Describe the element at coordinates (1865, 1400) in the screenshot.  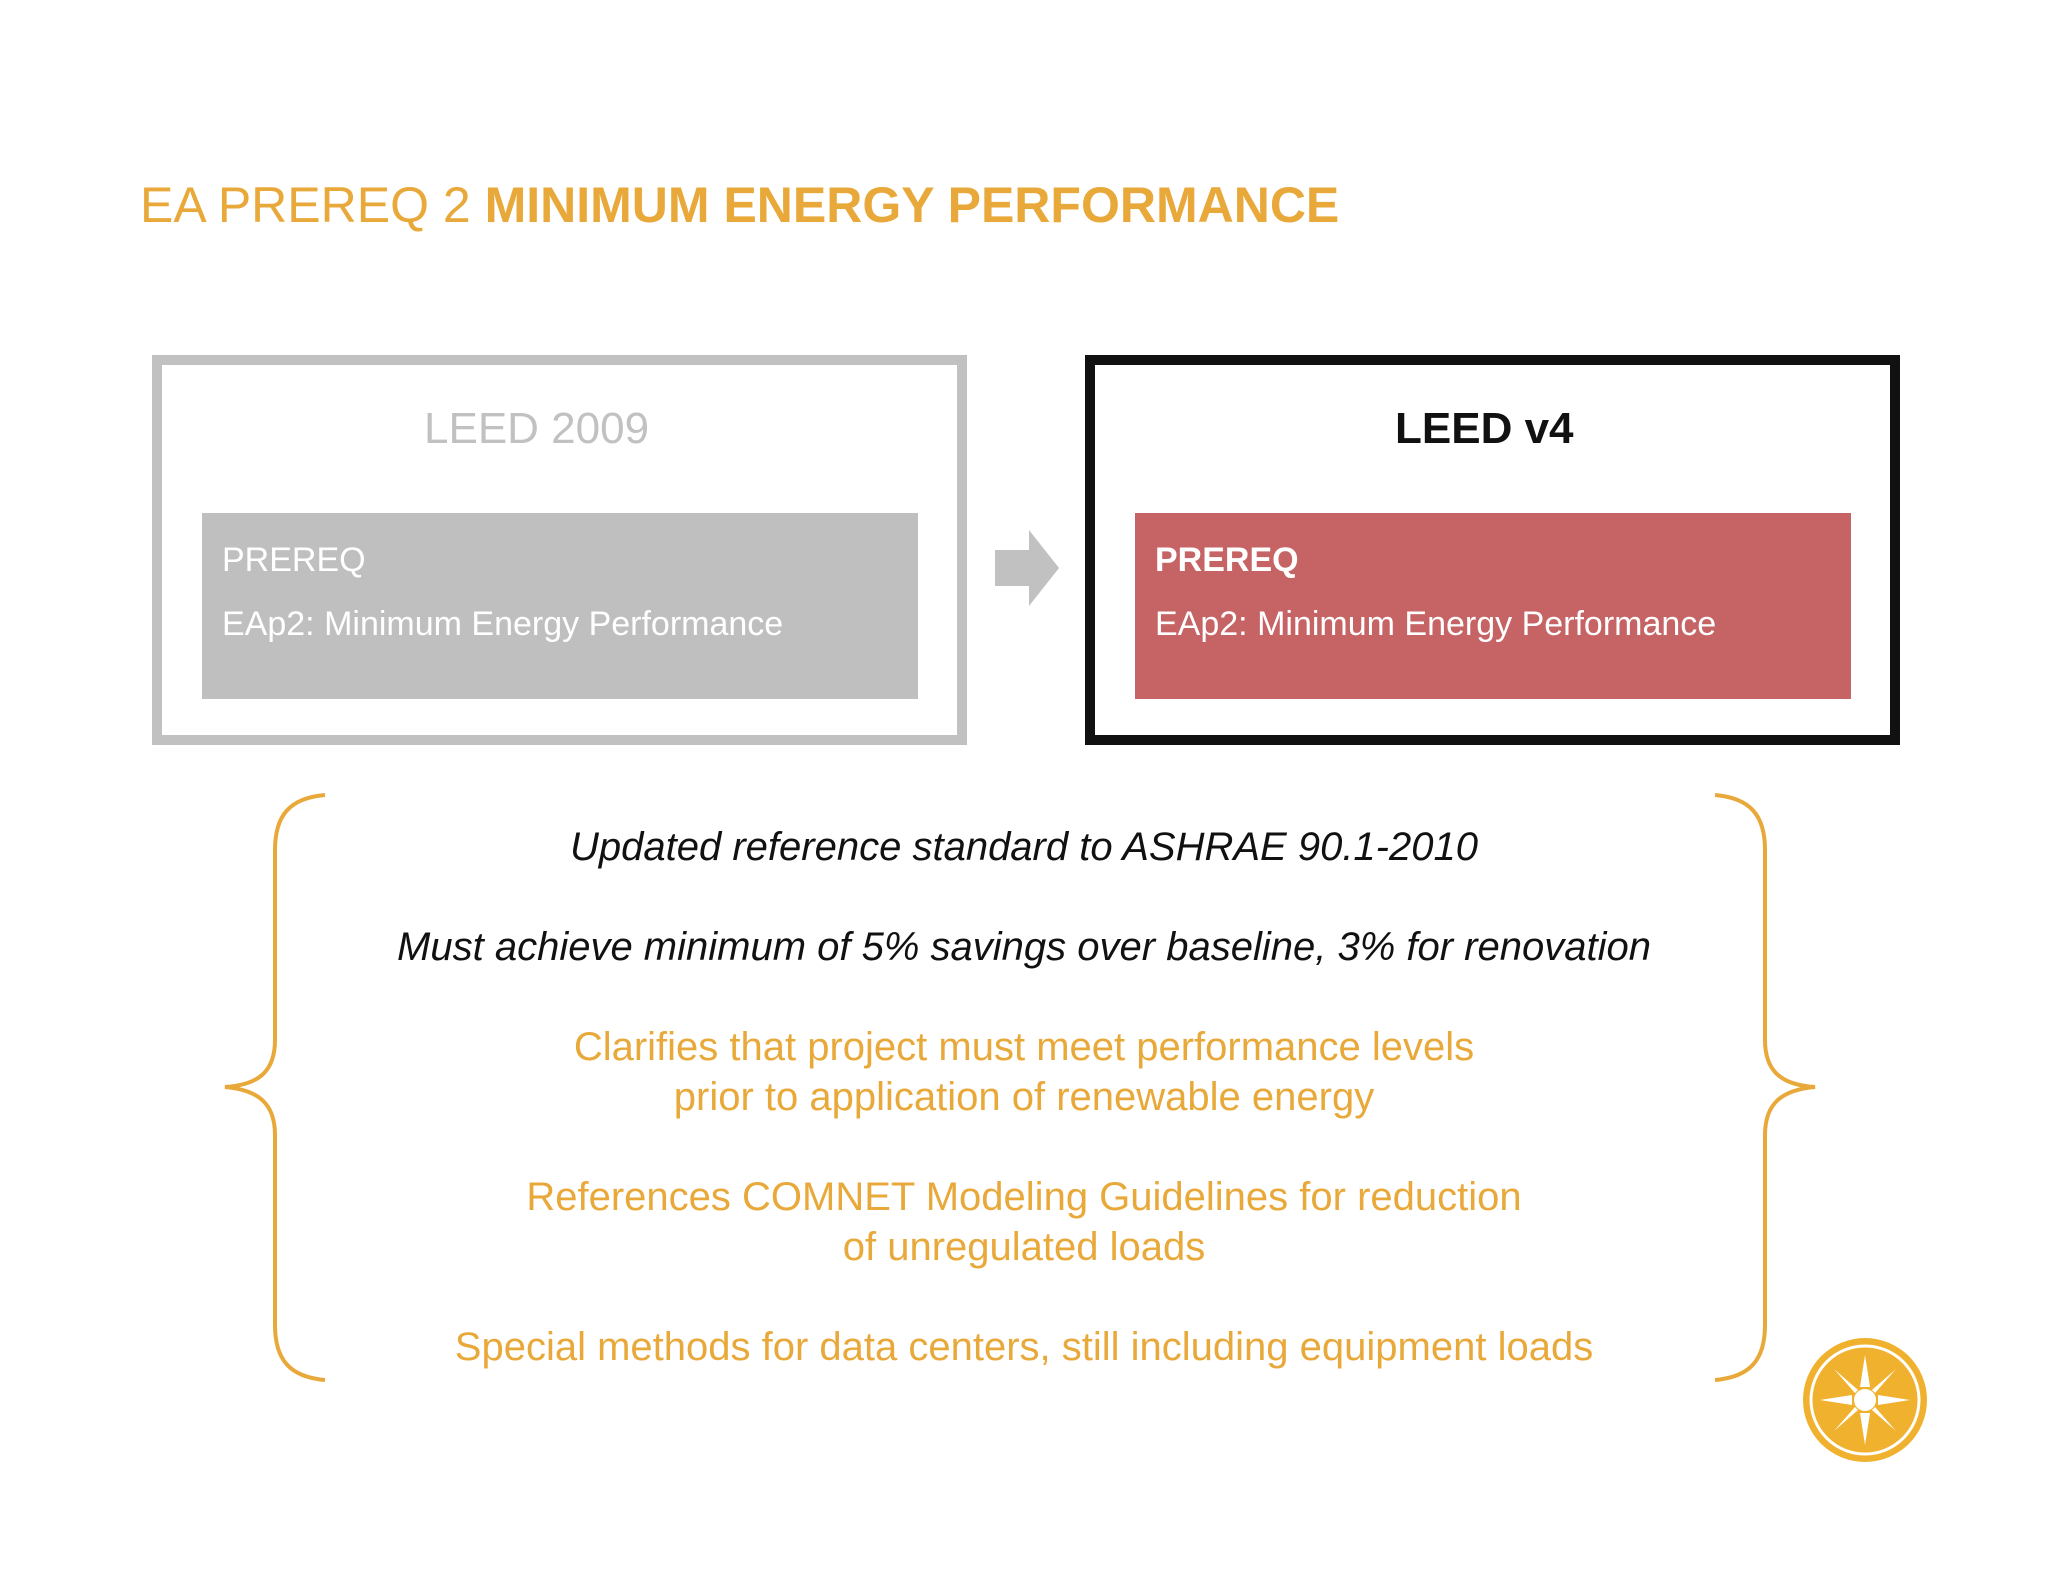
I see `sun-logo-icon` at that location.